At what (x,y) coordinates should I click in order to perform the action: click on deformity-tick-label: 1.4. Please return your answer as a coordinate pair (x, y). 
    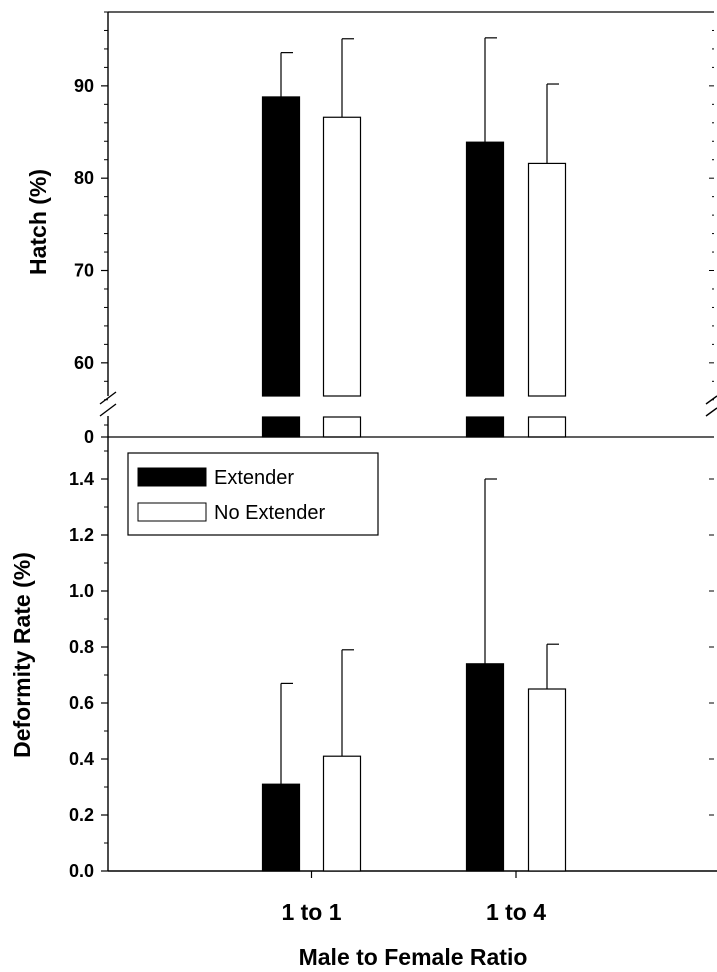
    Looking at the image, I should click on (81, 479).